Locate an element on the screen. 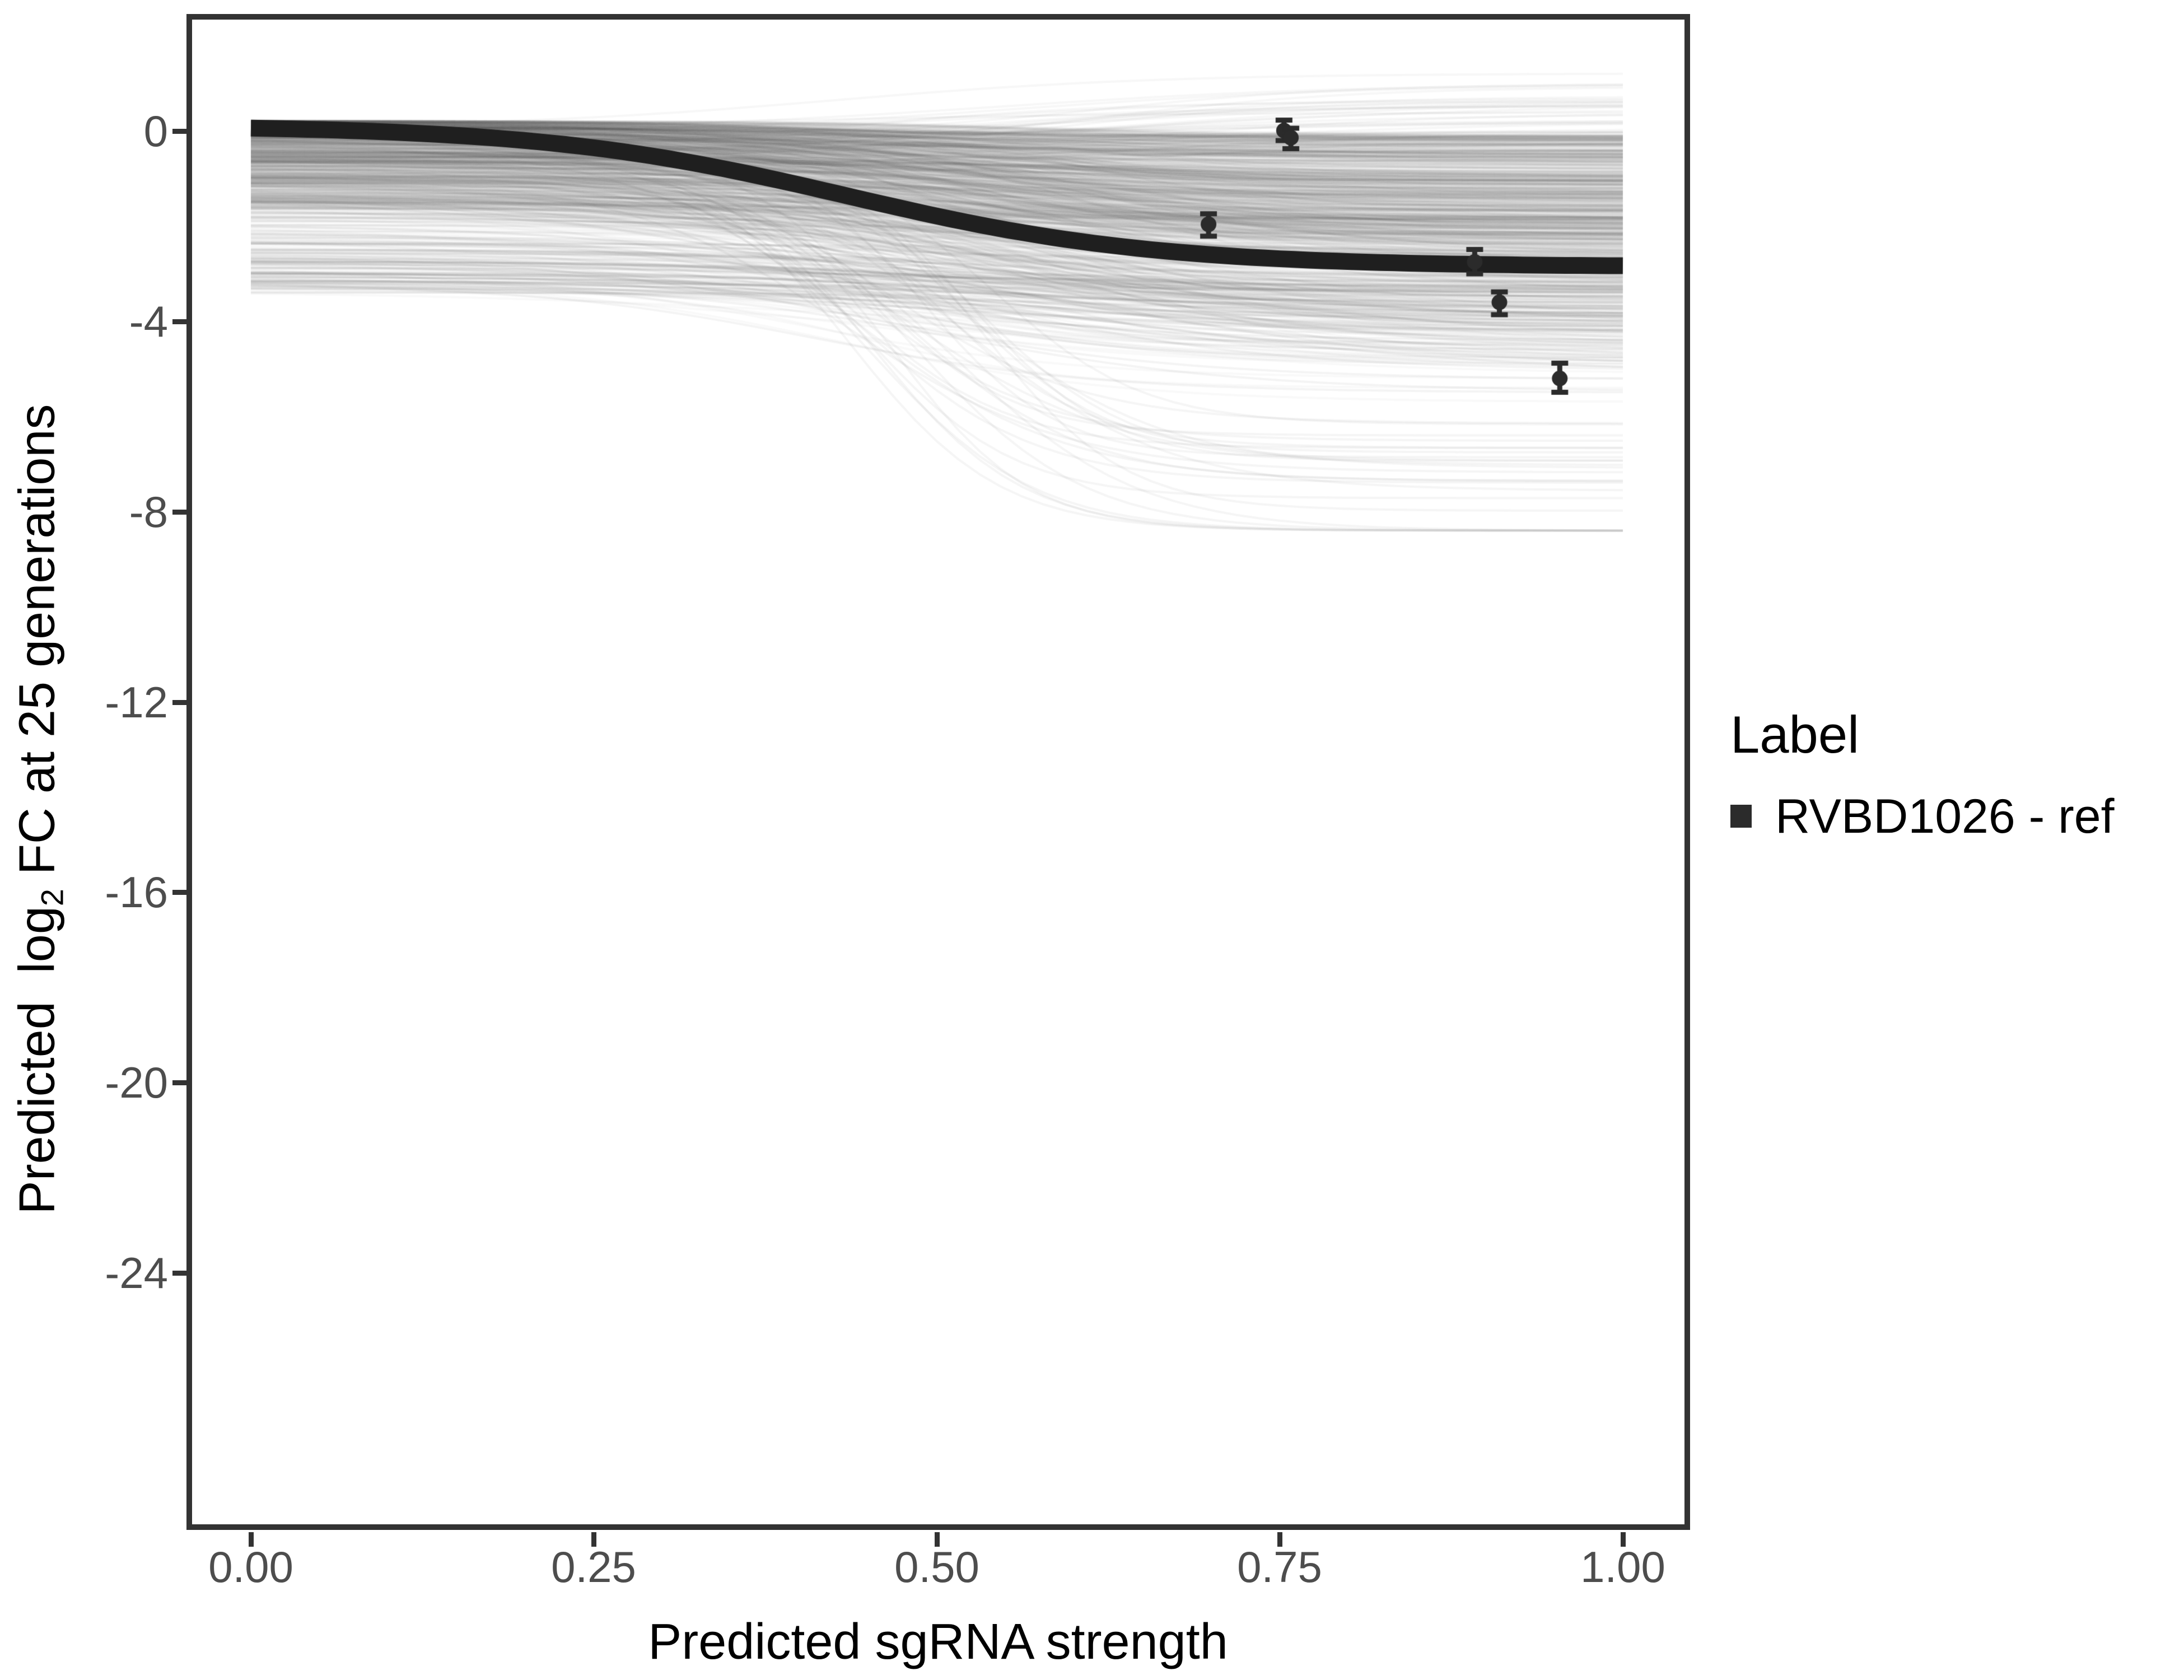 The width and height of the screenshot is (2184, 1680). x-tick-label: 0.00 is located at coordinates (251, 1567).